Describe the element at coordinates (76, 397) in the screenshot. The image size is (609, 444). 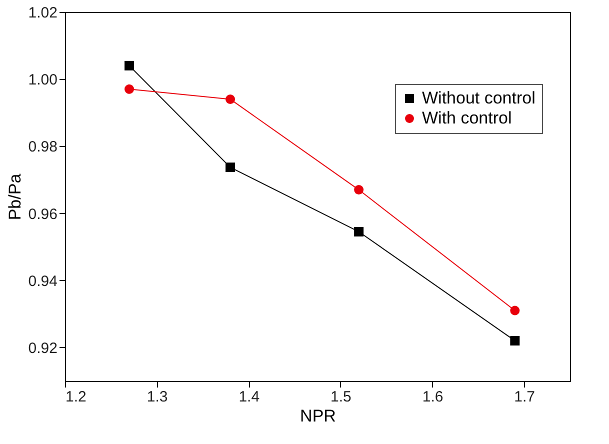
I see `x-tick-label: 1.2` at that location.